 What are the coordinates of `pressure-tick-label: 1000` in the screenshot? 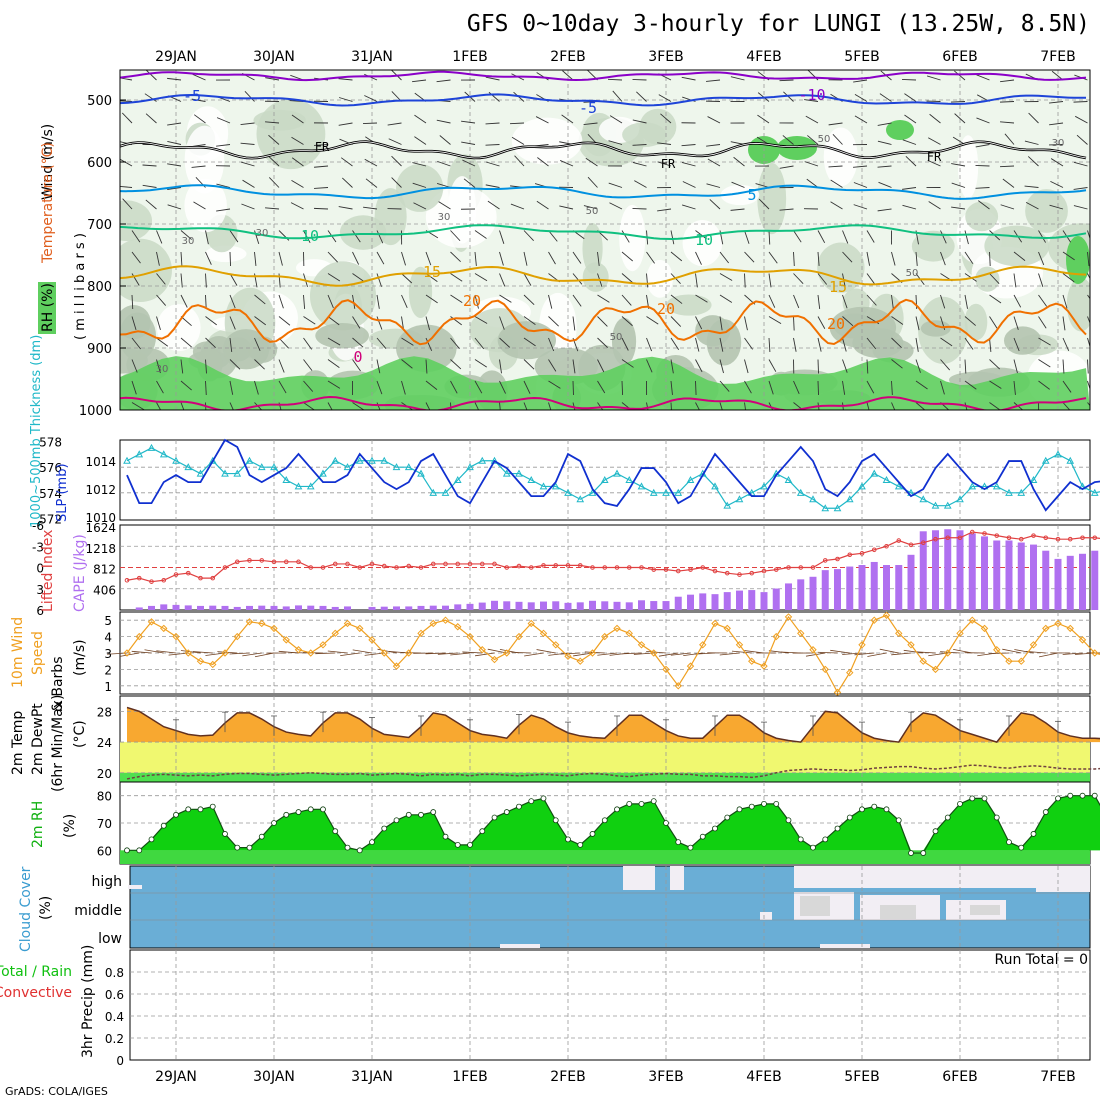 It's located at (95, 411).